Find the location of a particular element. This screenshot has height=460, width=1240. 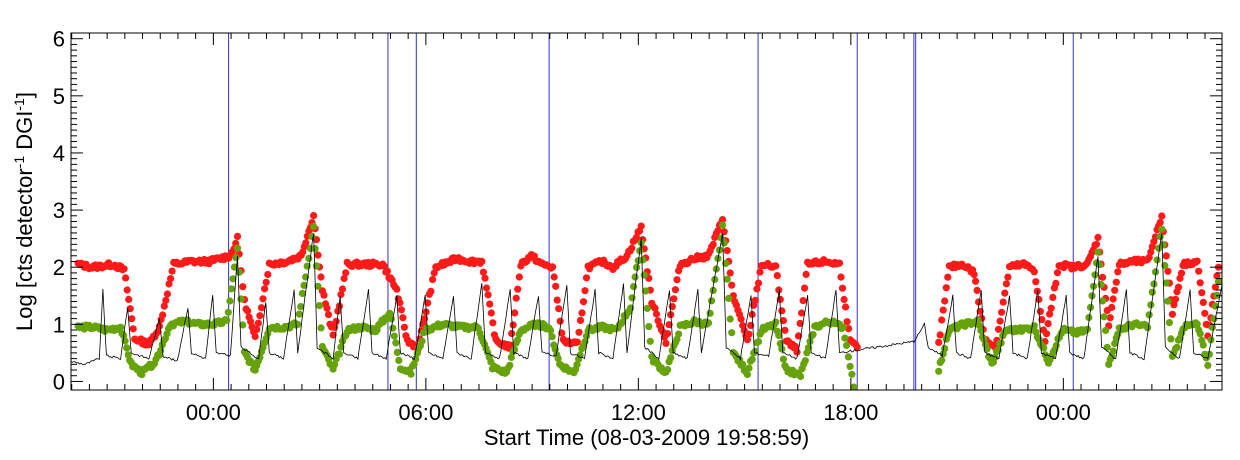

y-tick-label: 0 is located at coordinates (59, 381).